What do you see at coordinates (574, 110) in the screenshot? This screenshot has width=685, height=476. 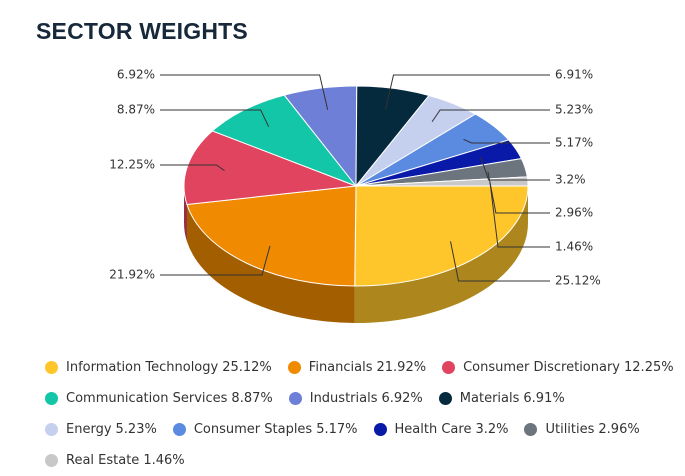 I see `data-label: 5.23%` at bounding box center [574, 110].